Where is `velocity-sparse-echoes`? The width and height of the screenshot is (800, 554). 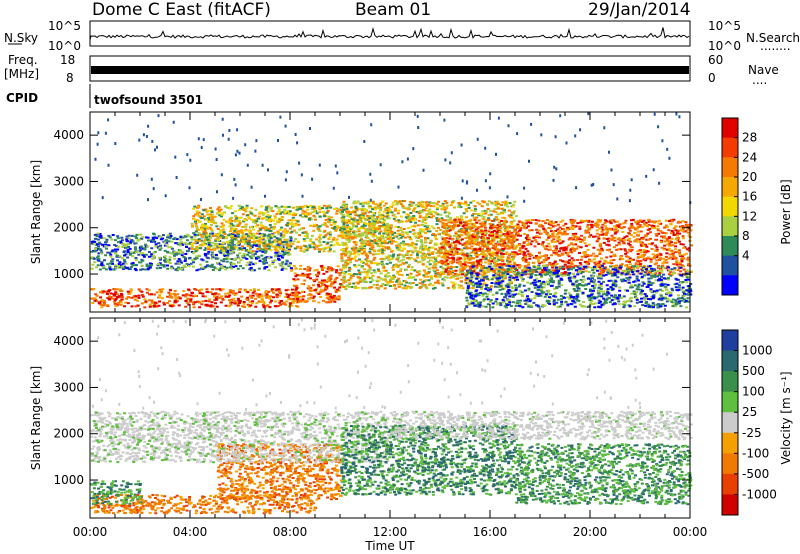
velocity-sparse-echoes is located at coordinates (379, 364).